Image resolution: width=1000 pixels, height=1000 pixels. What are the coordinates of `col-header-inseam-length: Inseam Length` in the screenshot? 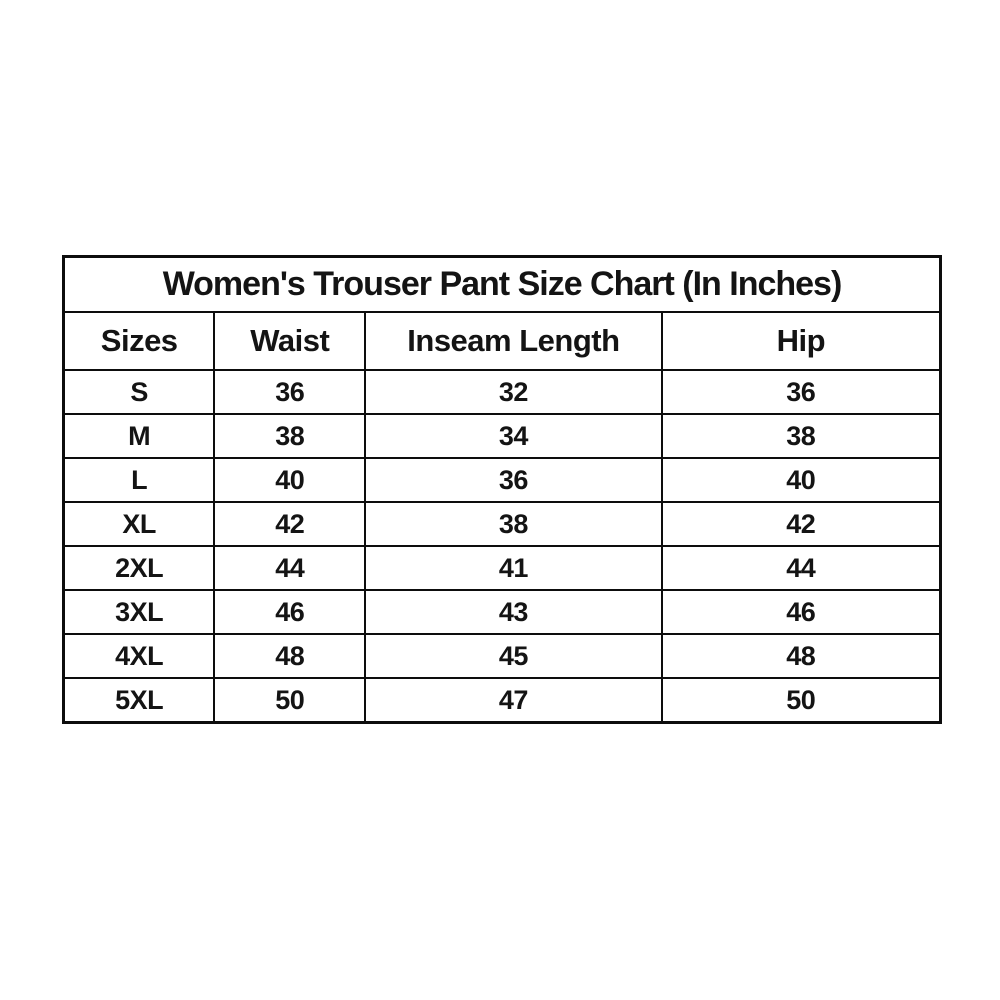 It's located at (513, 341).